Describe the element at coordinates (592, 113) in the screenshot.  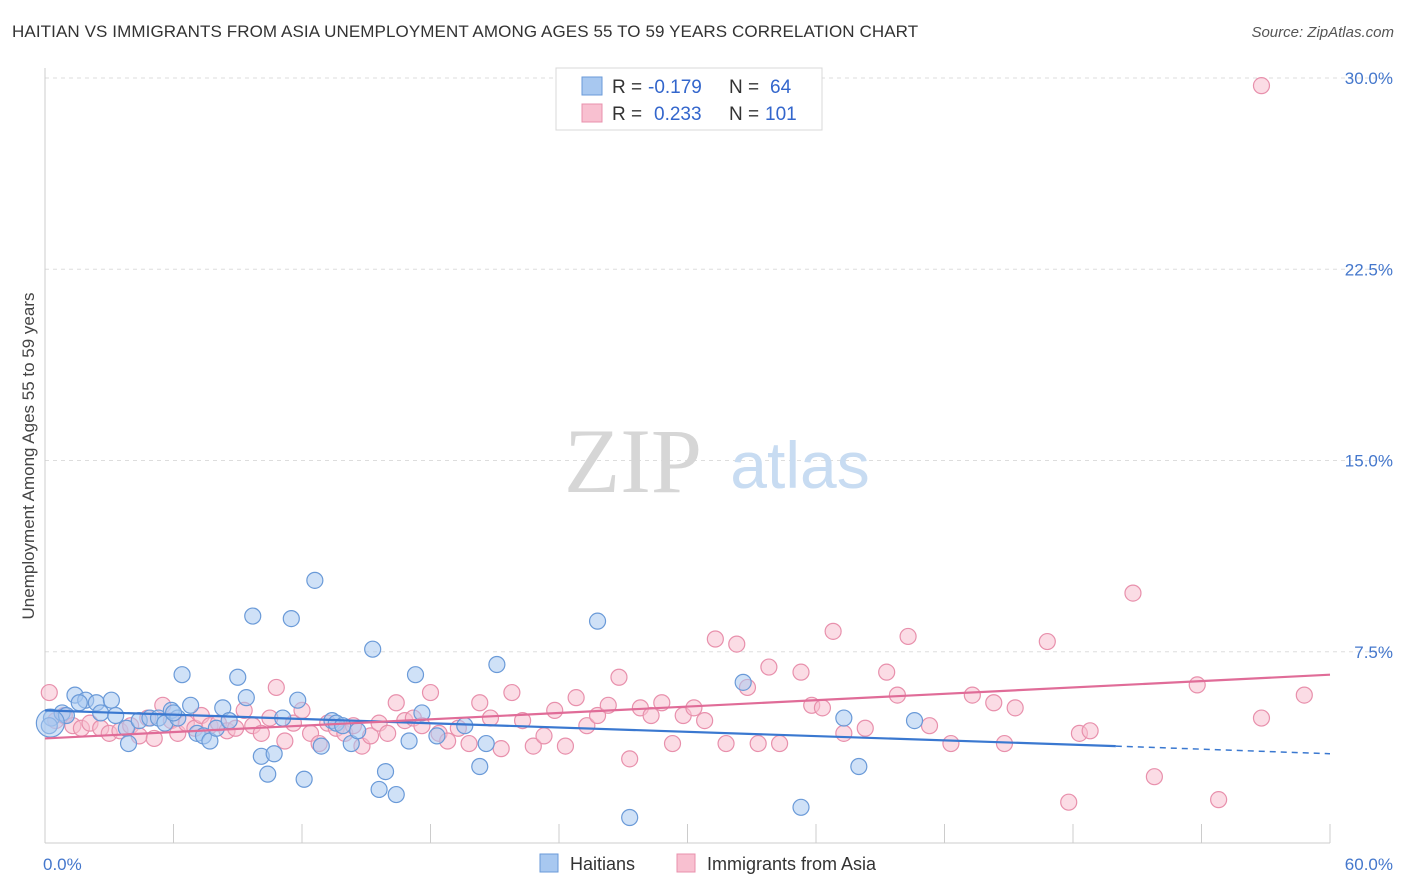
I see `legend-swatch-asia` at that location.